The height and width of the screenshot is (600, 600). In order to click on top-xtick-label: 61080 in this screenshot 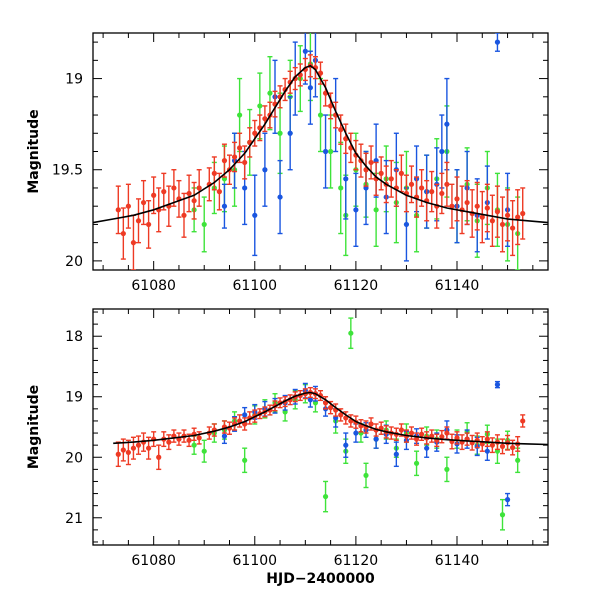, I will do `click(153, 286)`.